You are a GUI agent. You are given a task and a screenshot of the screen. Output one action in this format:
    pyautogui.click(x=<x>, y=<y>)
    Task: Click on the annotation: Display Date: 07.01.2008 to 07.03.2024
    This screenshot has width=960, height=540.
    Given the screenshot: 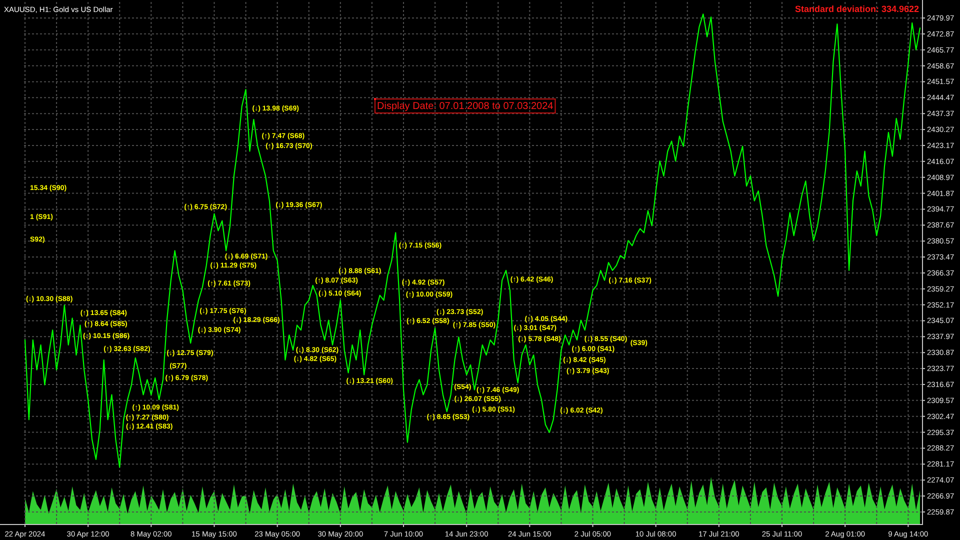 What is the action you would take?
    pyautogui.click(x=465, y=106)
    